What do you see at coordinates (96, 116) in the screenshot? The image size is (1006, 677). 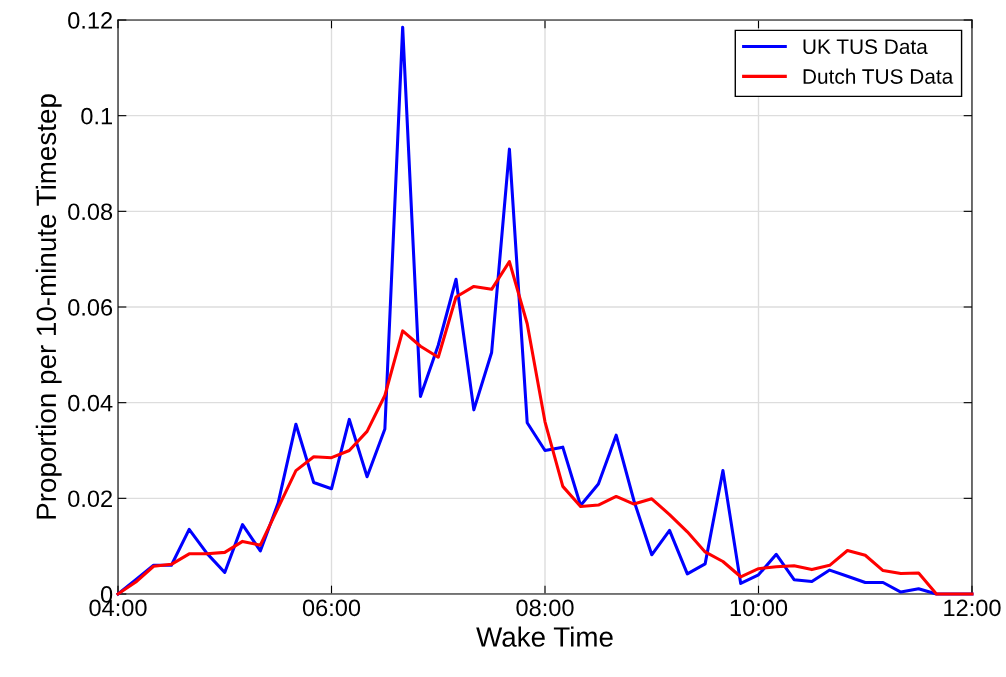 I see `y-tick-label: 0.1` at bounding box center [96, 116].